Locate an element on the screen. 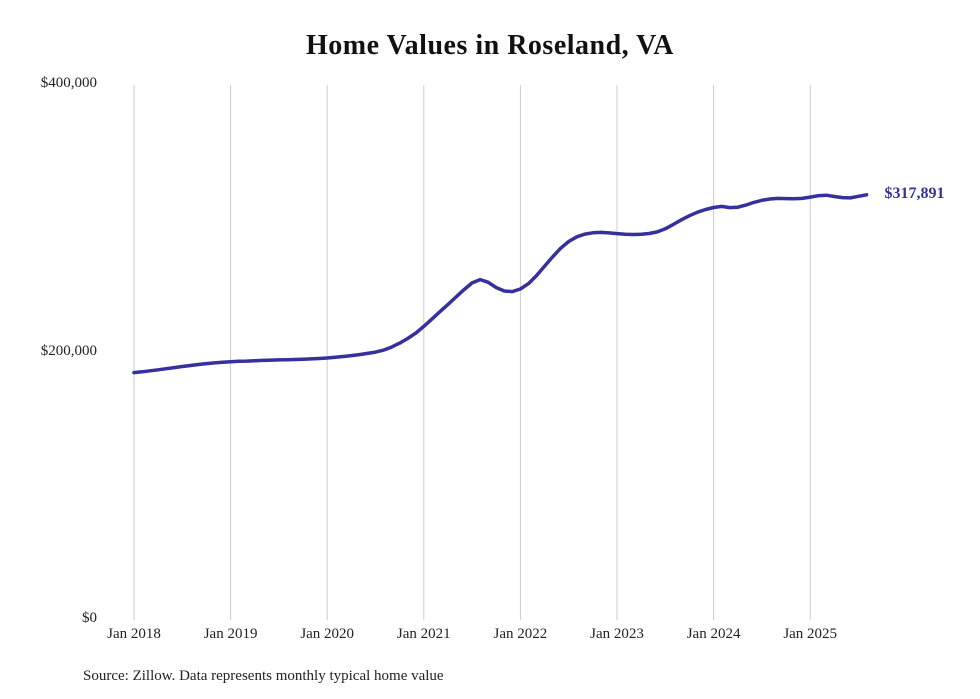 This screenshot has height=699, width=980. y-tick-label: $0 is located at coordinates (89, 618).